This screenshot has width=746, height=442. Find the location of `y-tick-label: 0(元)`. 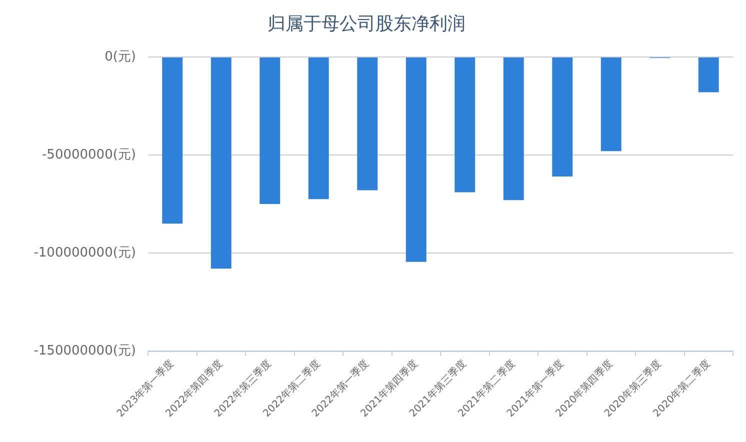

y-tick-label: 0(元) is located at coordinates (120, 56).